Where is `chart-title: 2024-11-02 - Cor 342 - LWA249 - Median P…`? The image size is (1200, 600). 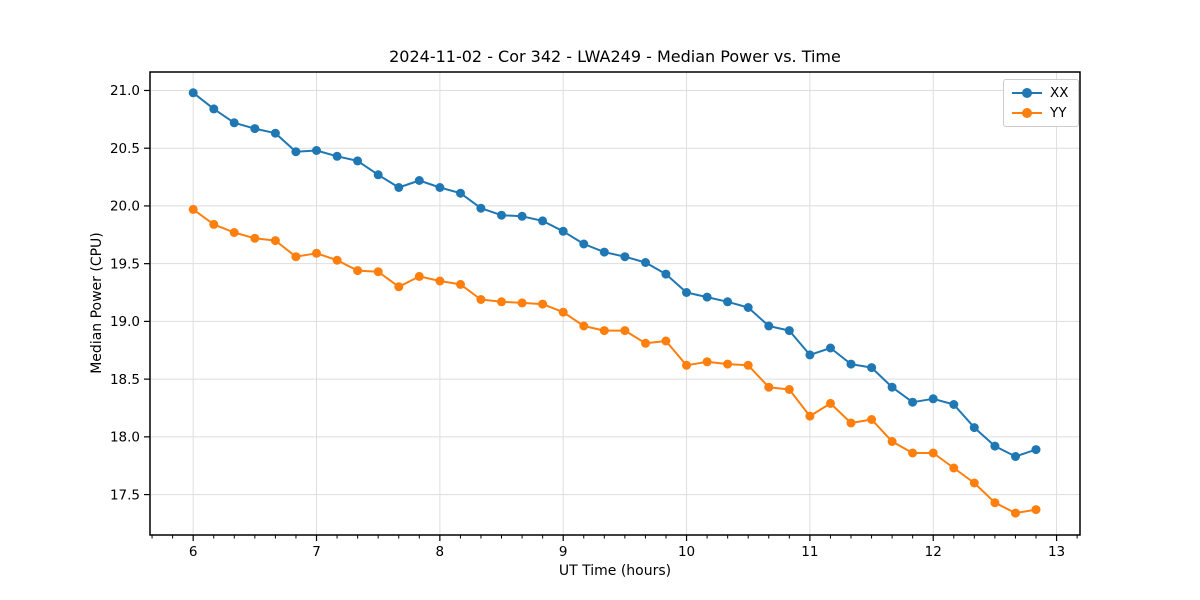 chart-title: 2024-11-02 - Cor 342 - LWA249 - Median P… is located at coordinates (615, 56).